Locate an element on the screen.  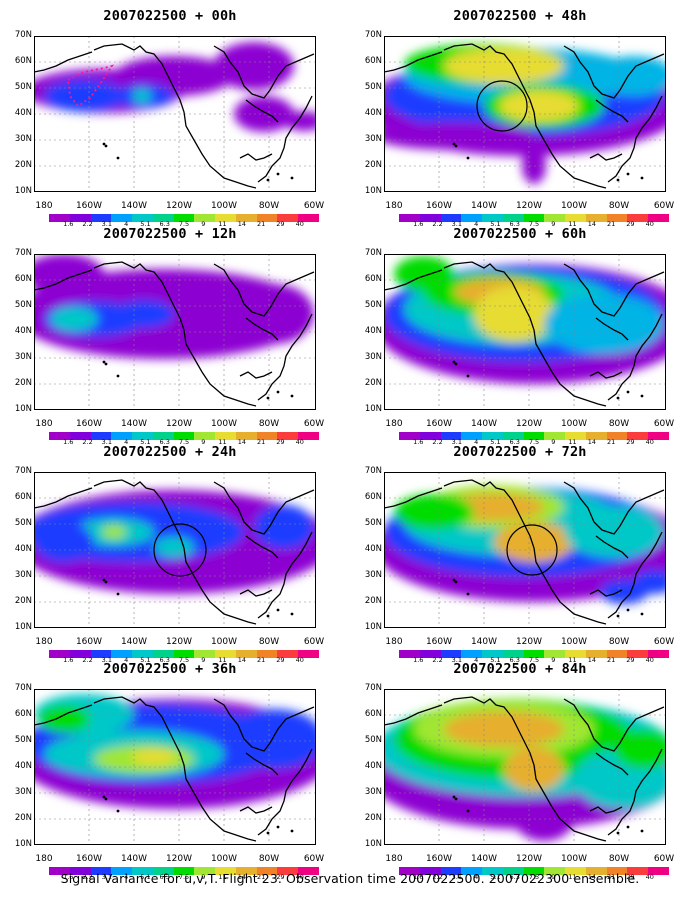
lat-tick-label: 30N is located at coordinates (23, 357).